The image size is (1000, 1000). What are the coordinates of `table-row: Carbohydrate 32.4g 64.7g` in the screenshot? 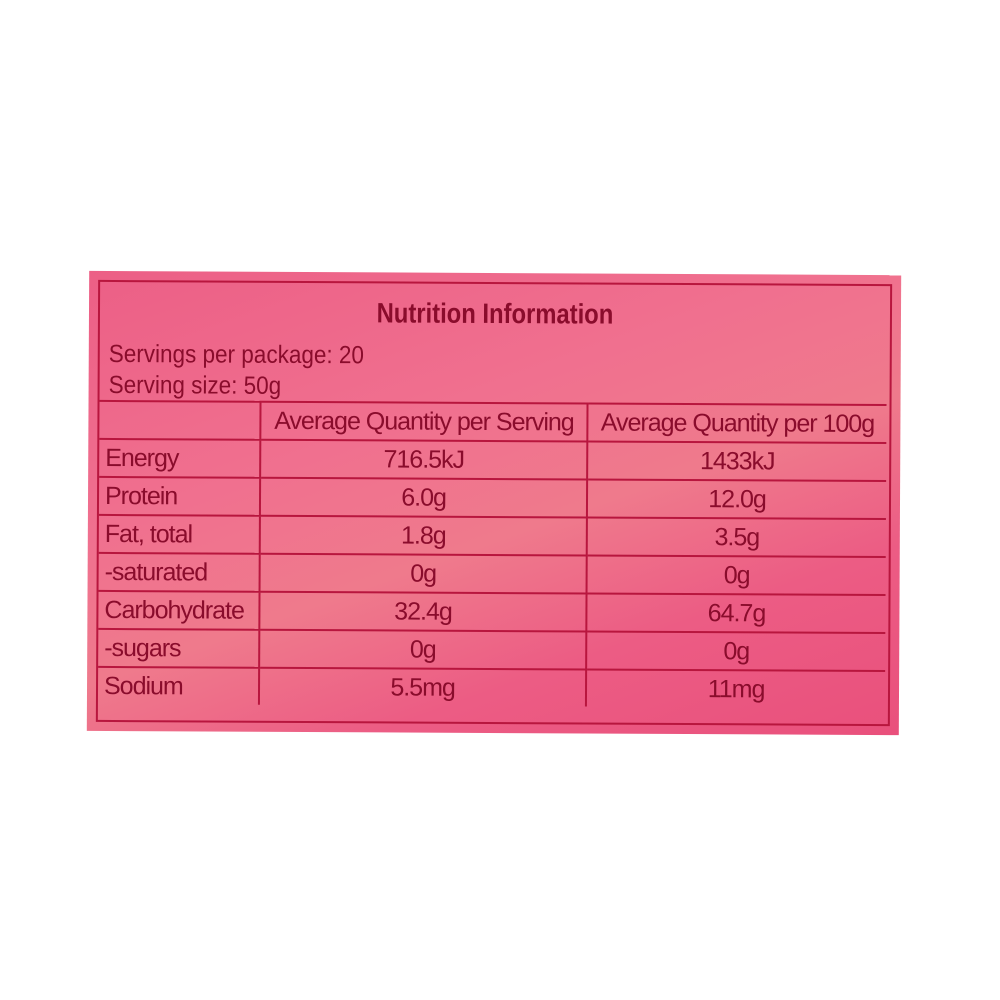 It's located at (492, 612).